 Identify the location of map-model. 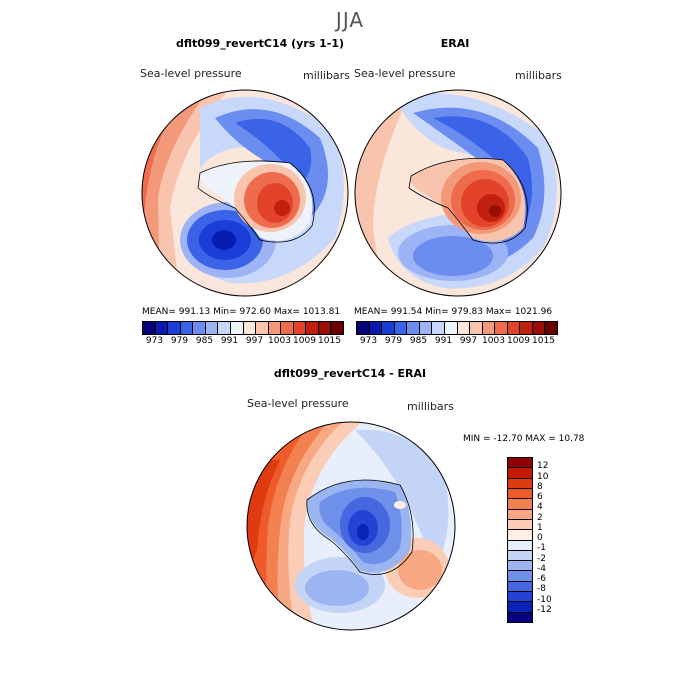
(245, 193).